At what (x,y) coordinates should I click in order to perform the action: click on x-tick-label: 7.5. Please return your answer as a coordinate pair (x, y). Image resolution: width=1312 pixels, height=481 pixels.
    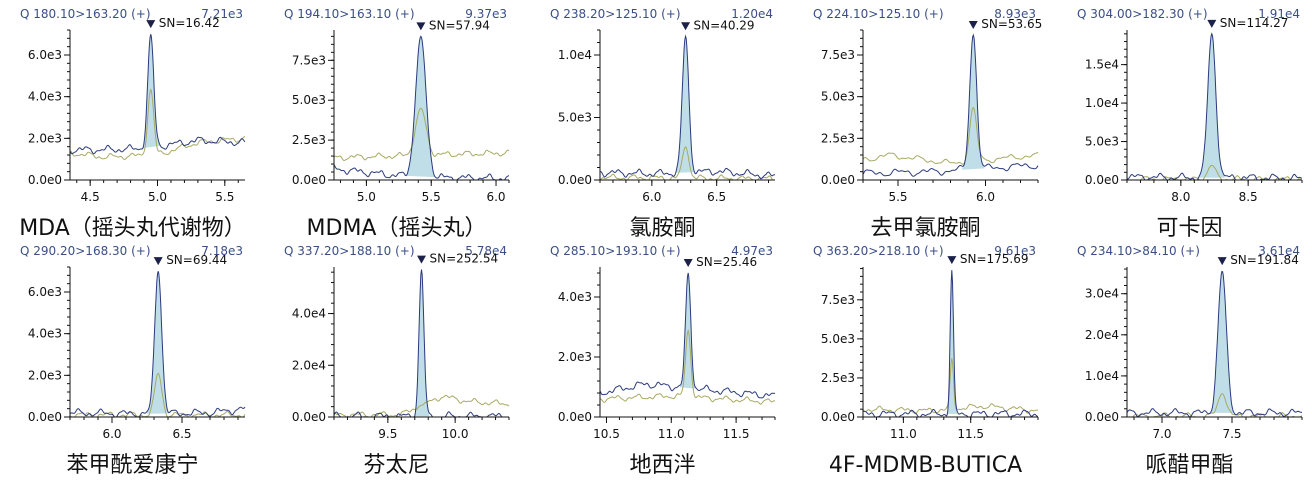
    Looking at the image, I should click on (1231, 434).